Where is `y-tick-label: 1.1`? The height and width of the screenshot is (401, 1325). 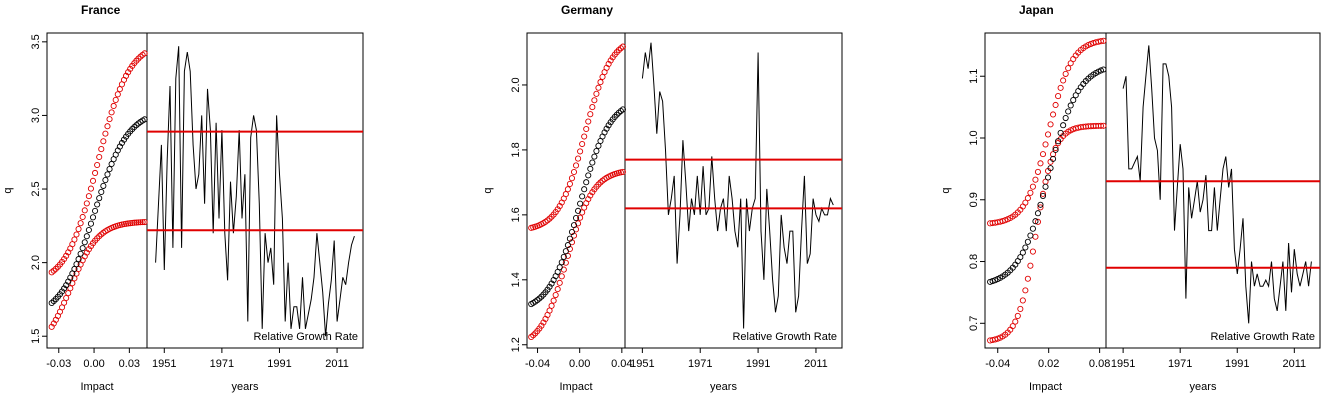 y-tick-label: 1.1 is located at coordinates (974, 76).